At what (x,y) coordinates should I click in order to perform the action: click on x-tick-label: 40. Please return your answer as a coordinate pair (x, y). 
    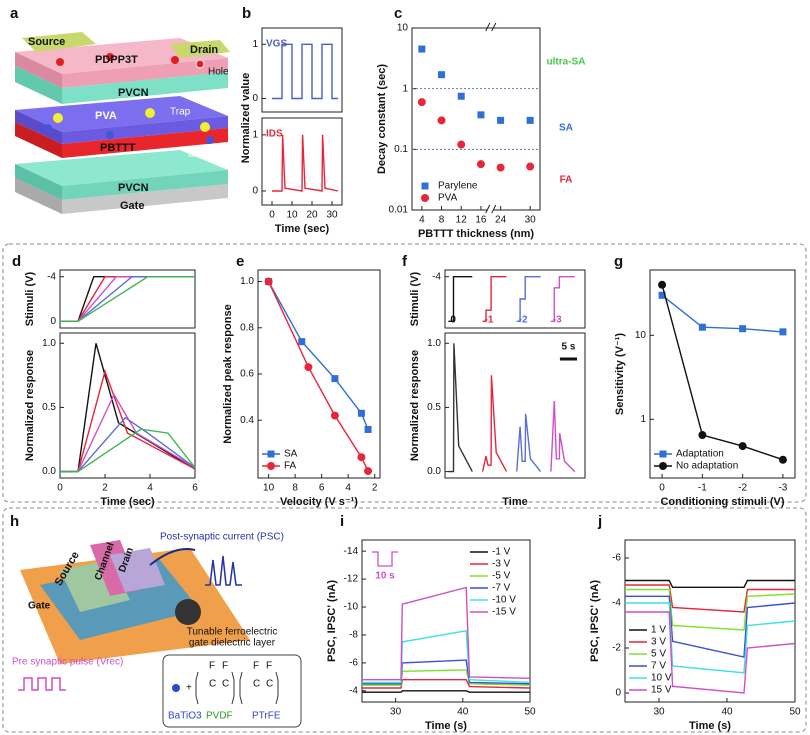
    Looking at the image, I should click on (727, 712).